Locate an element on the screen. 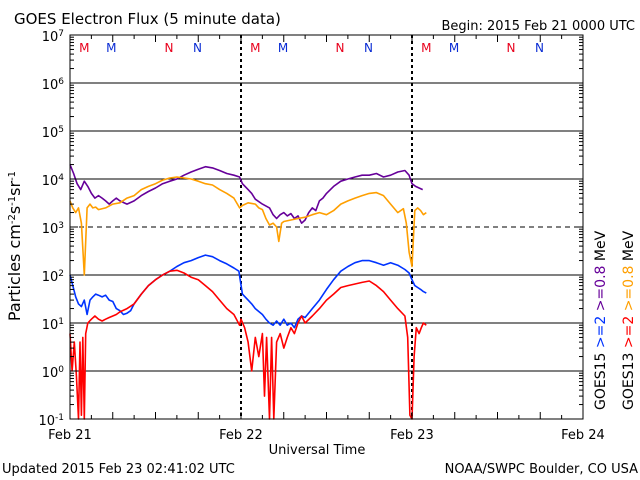 This screenshot has height=480, width=640. begin-time: Begin: 2015 Feb 21 0000 UTC is located at coordinates (538, 26).